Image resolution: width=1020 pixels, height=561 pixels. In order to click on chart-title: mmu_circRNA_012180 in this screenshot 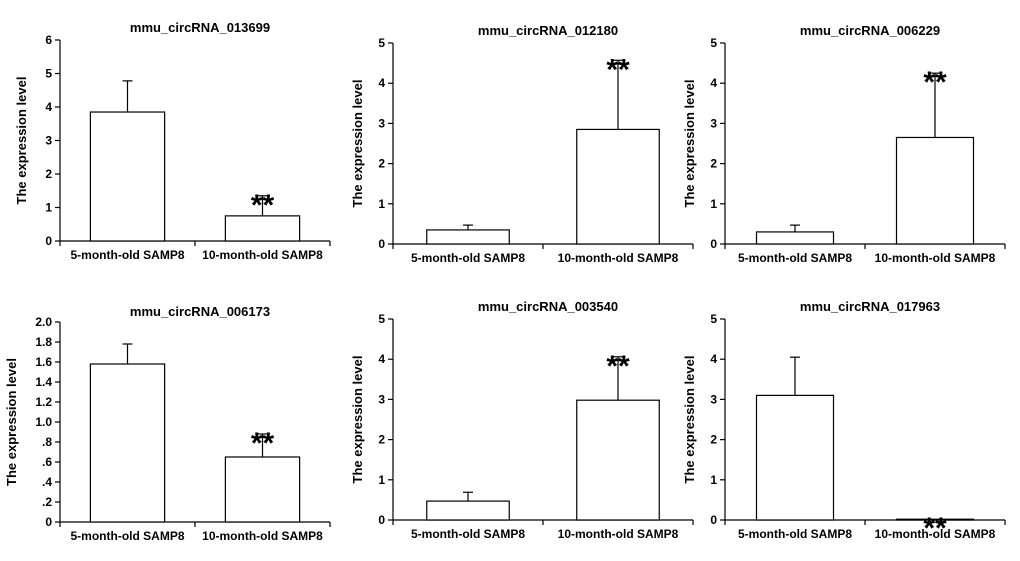, I will do `click(548, 30)`.